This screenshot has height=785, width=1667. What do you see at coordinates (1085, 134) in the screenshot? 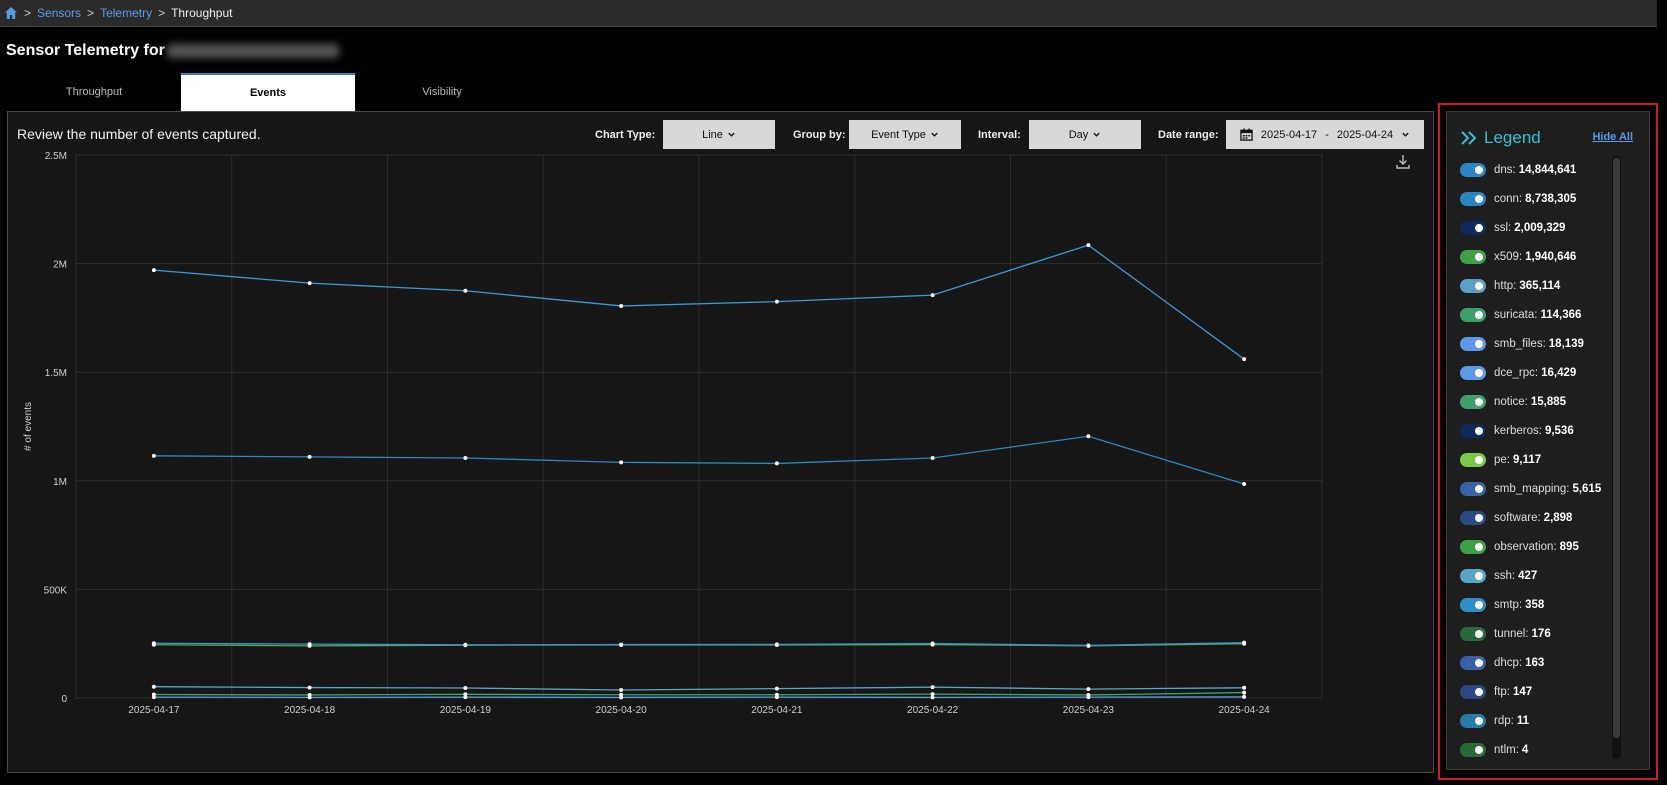
I see `interval-dropdown: Day` at bounding box center [1085, 134].